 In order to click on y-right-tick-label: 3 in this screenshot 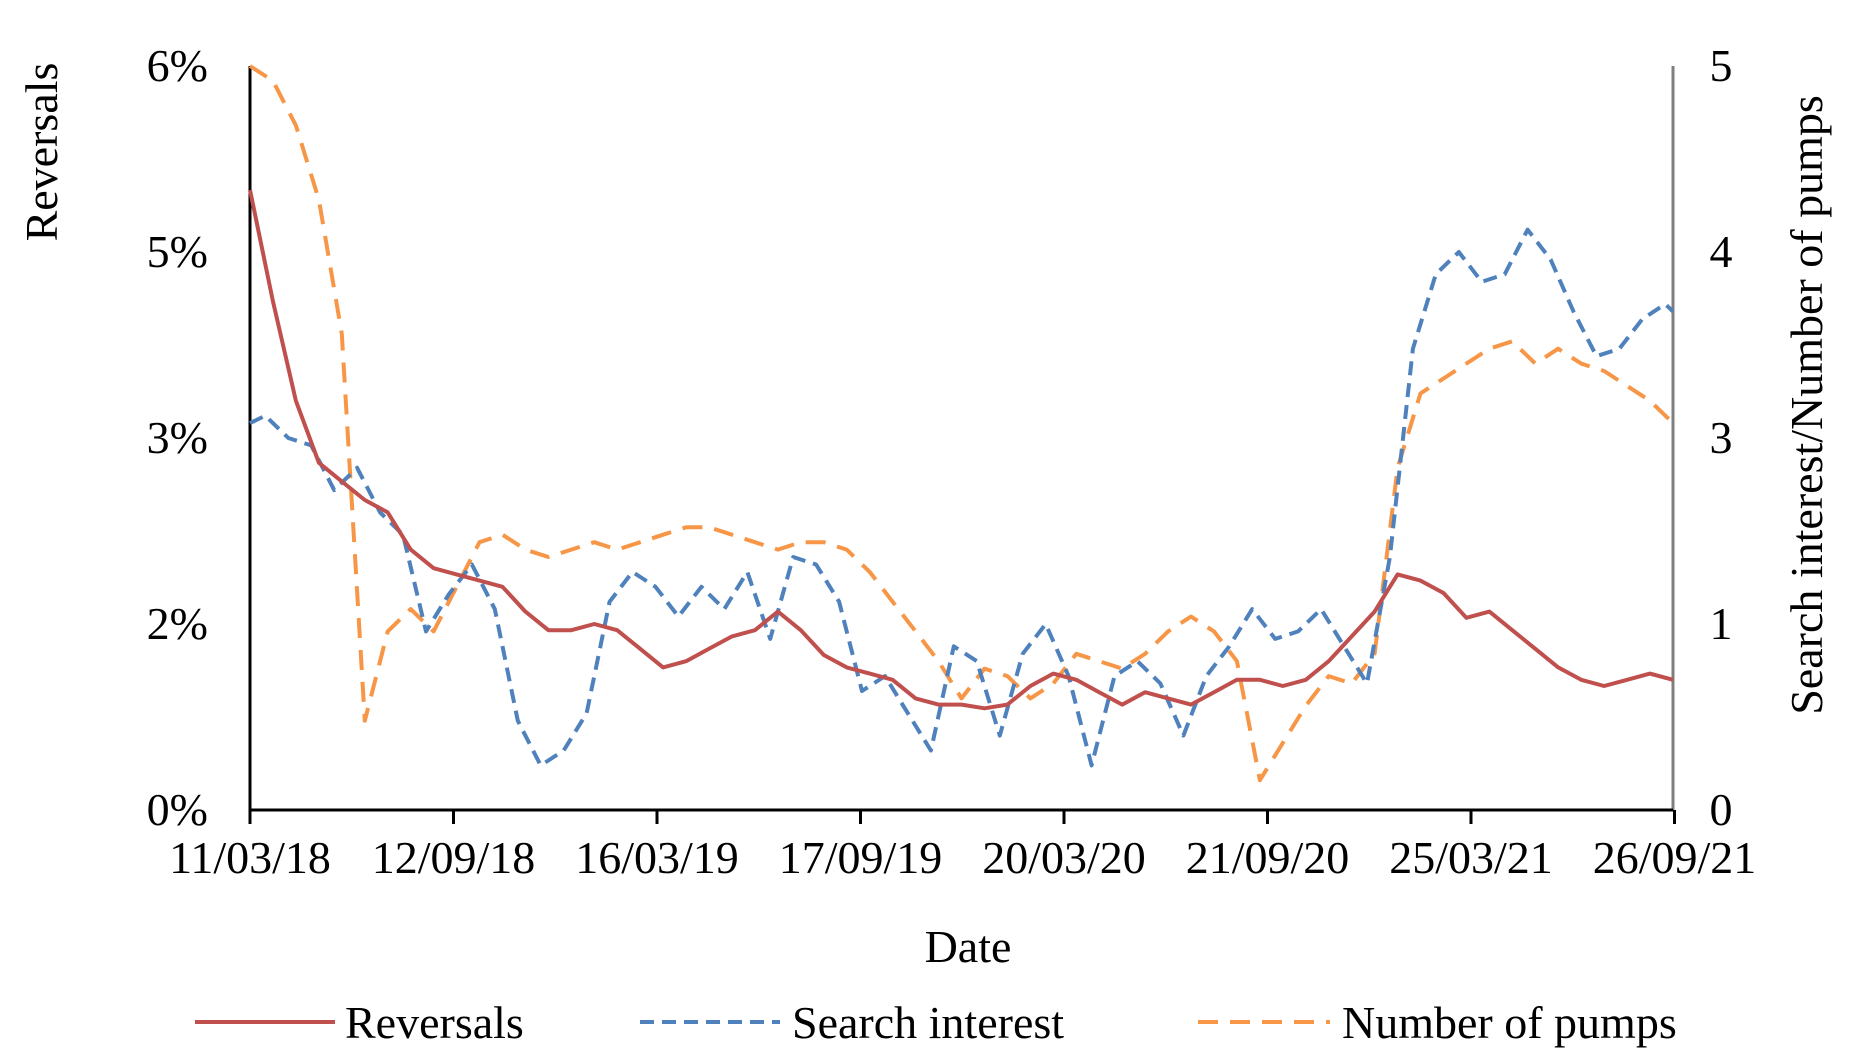, I will do `click(1721, 437)`.